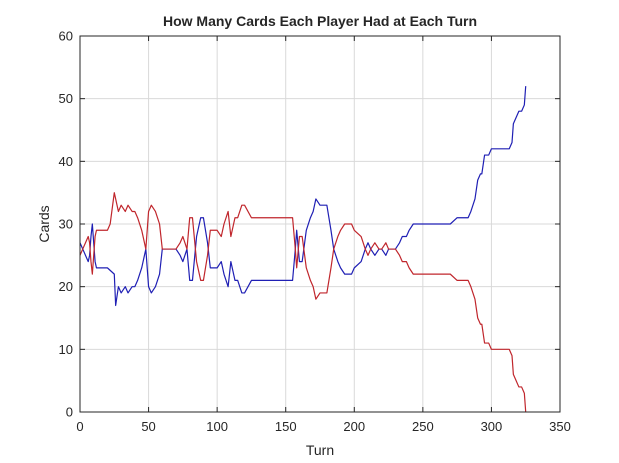  Describe the element at coordinates (66, 161) in the screenshot. I see `y-tick-label: 40` at that location.